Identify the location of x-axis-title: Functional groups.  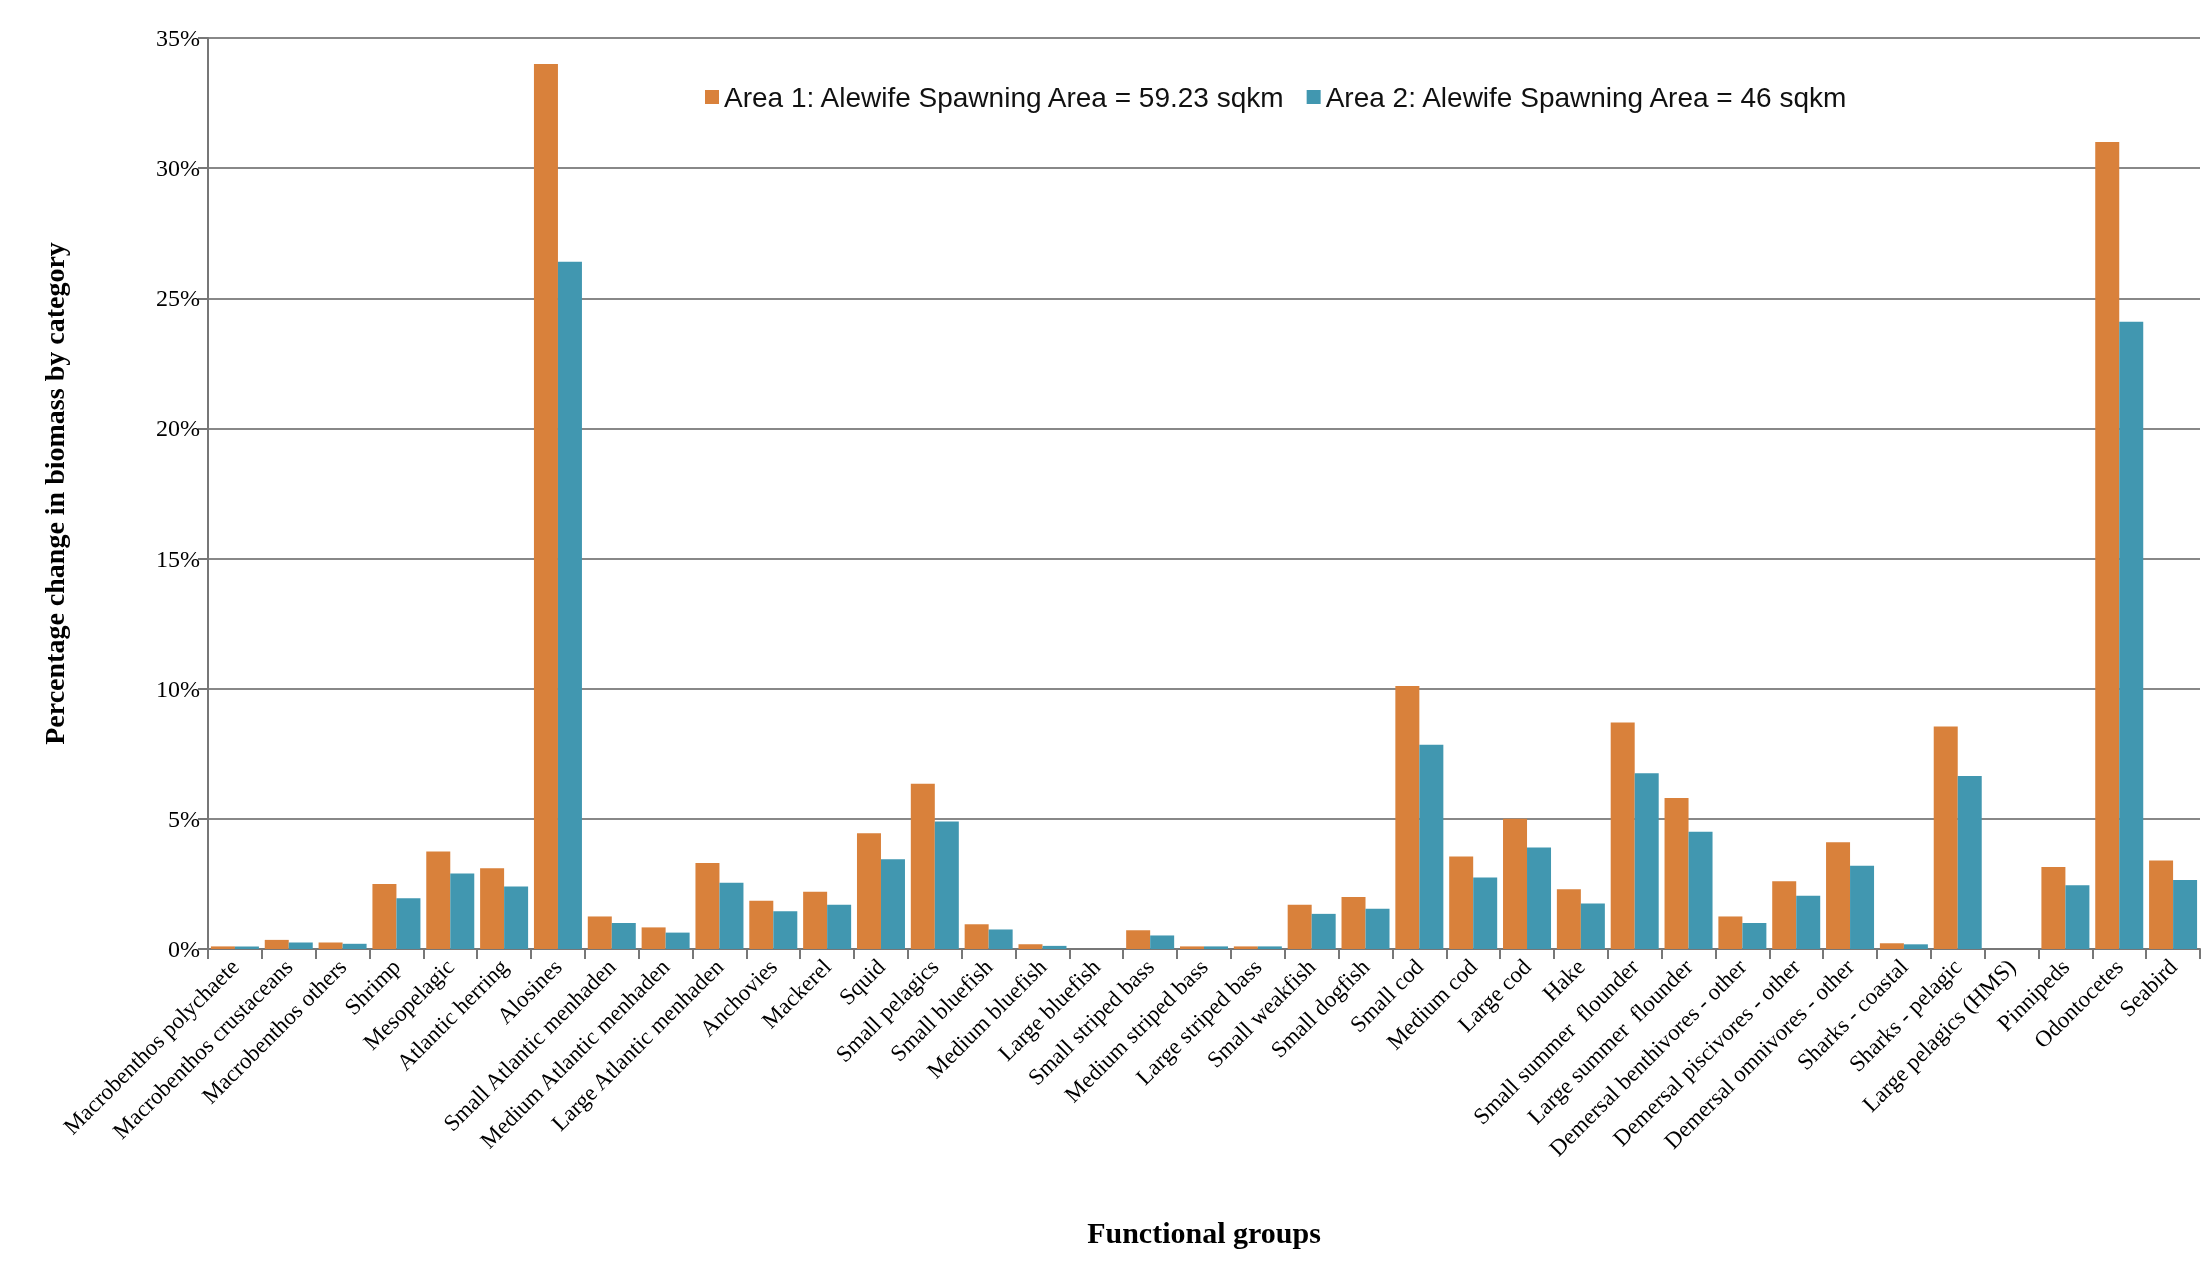
(1204, 1232).